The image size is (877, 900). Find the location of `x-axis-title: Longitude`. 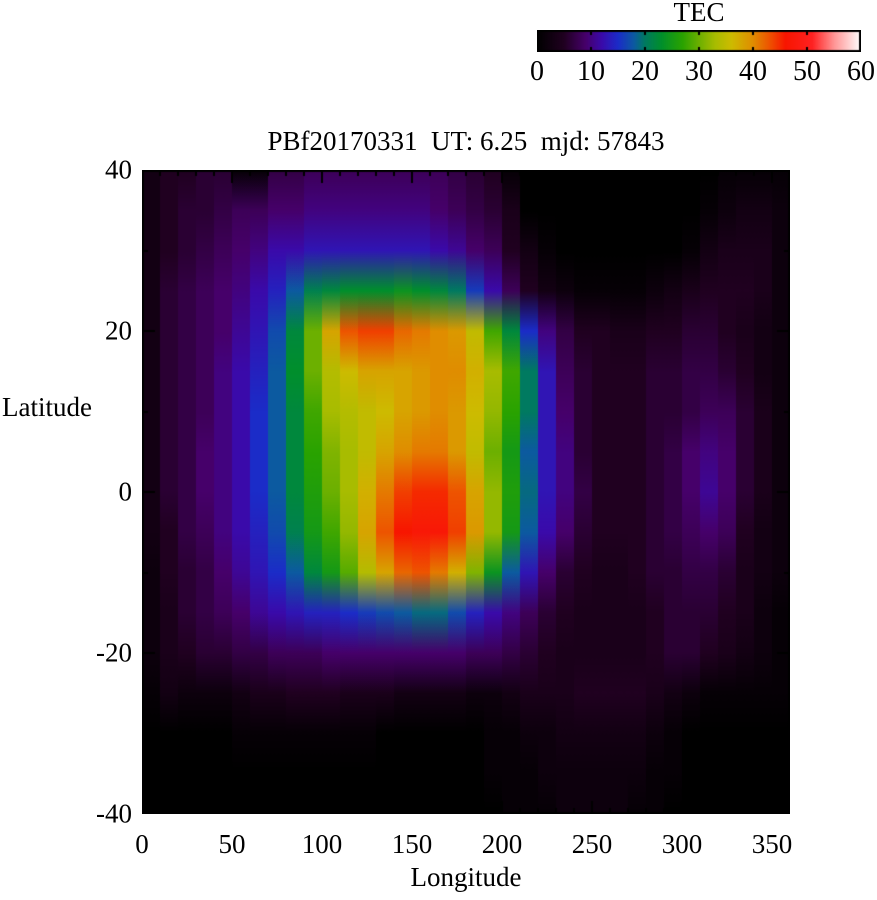

x-axis-title: Longitude is located at coordinates (466, 877).